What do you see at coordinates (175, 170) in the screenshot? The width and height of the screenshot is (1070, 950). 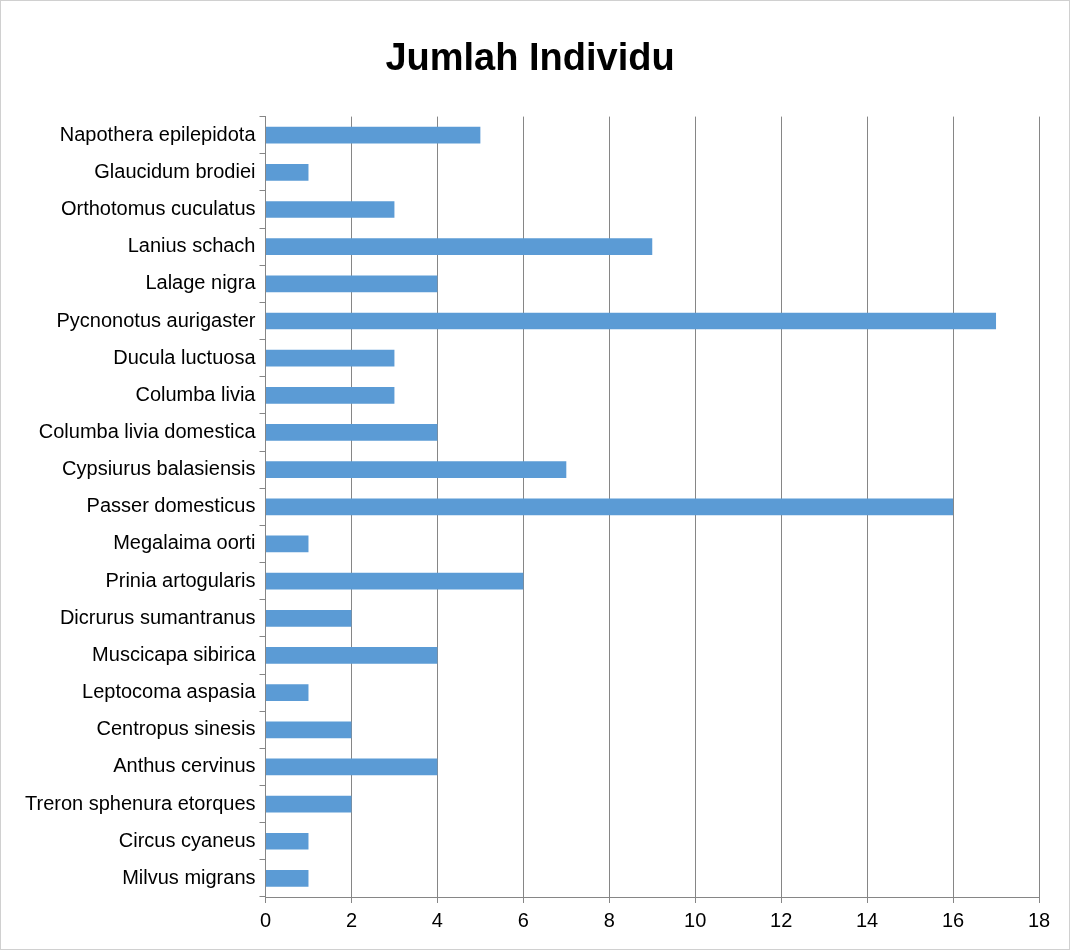 I see `y-tick-label: Glaucidum brodiei` at bounding box center [175, 170].